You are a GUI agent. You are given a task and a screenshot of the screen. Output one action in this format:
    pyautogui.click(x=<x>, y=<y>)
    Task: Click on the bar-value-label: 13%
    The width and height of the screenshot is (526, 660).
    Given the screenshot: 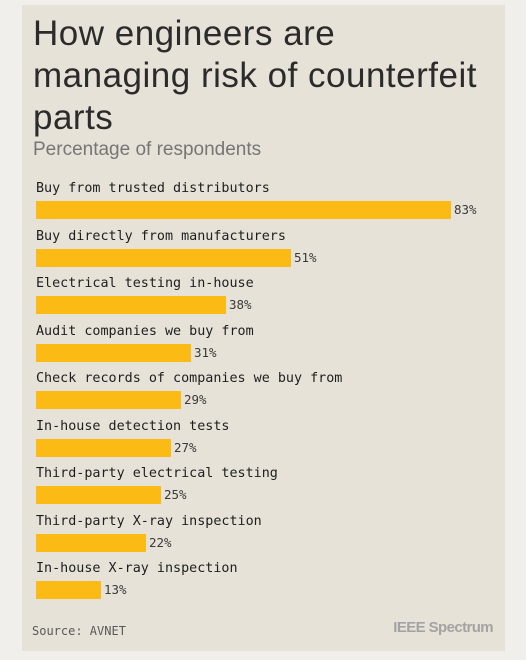 What is the action you would take?
    pyautogui.click(x=115, y=589)
    